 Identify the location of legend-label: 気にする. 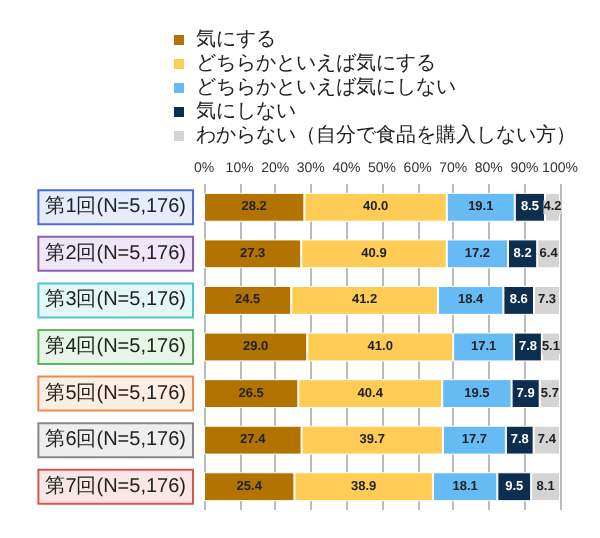
(236, 40).